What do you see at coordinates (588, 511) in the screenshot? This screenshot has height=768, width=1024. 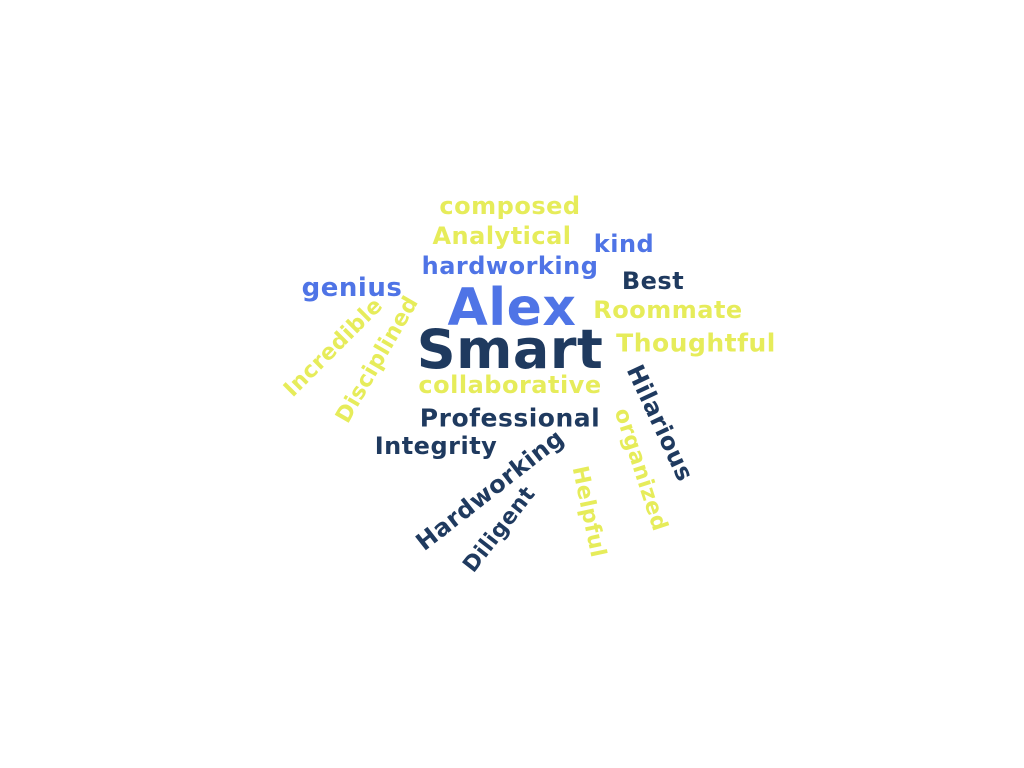 I see `word-helpful: Helpful` at bounding box center [588, 511].